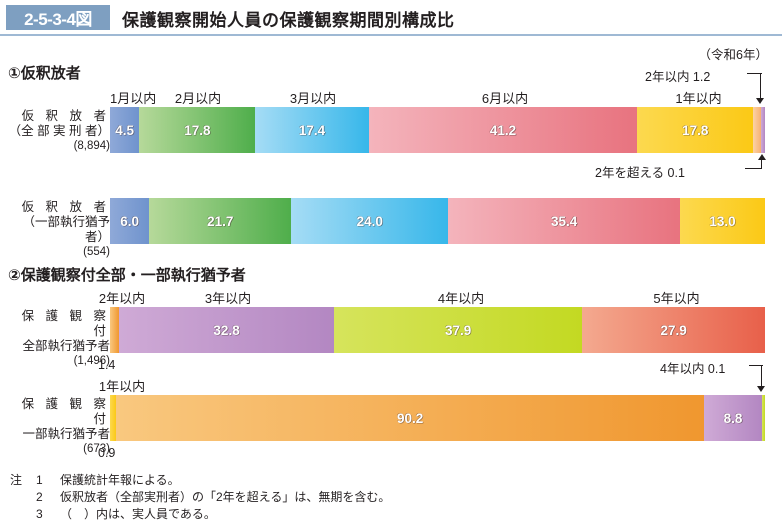 This screenshot has height=524, width=782. What do you see at coordinates (120, 480) in the screenshot?
I see `footnote-text: 保護統計年報による。` at bounding box center [120, 480].